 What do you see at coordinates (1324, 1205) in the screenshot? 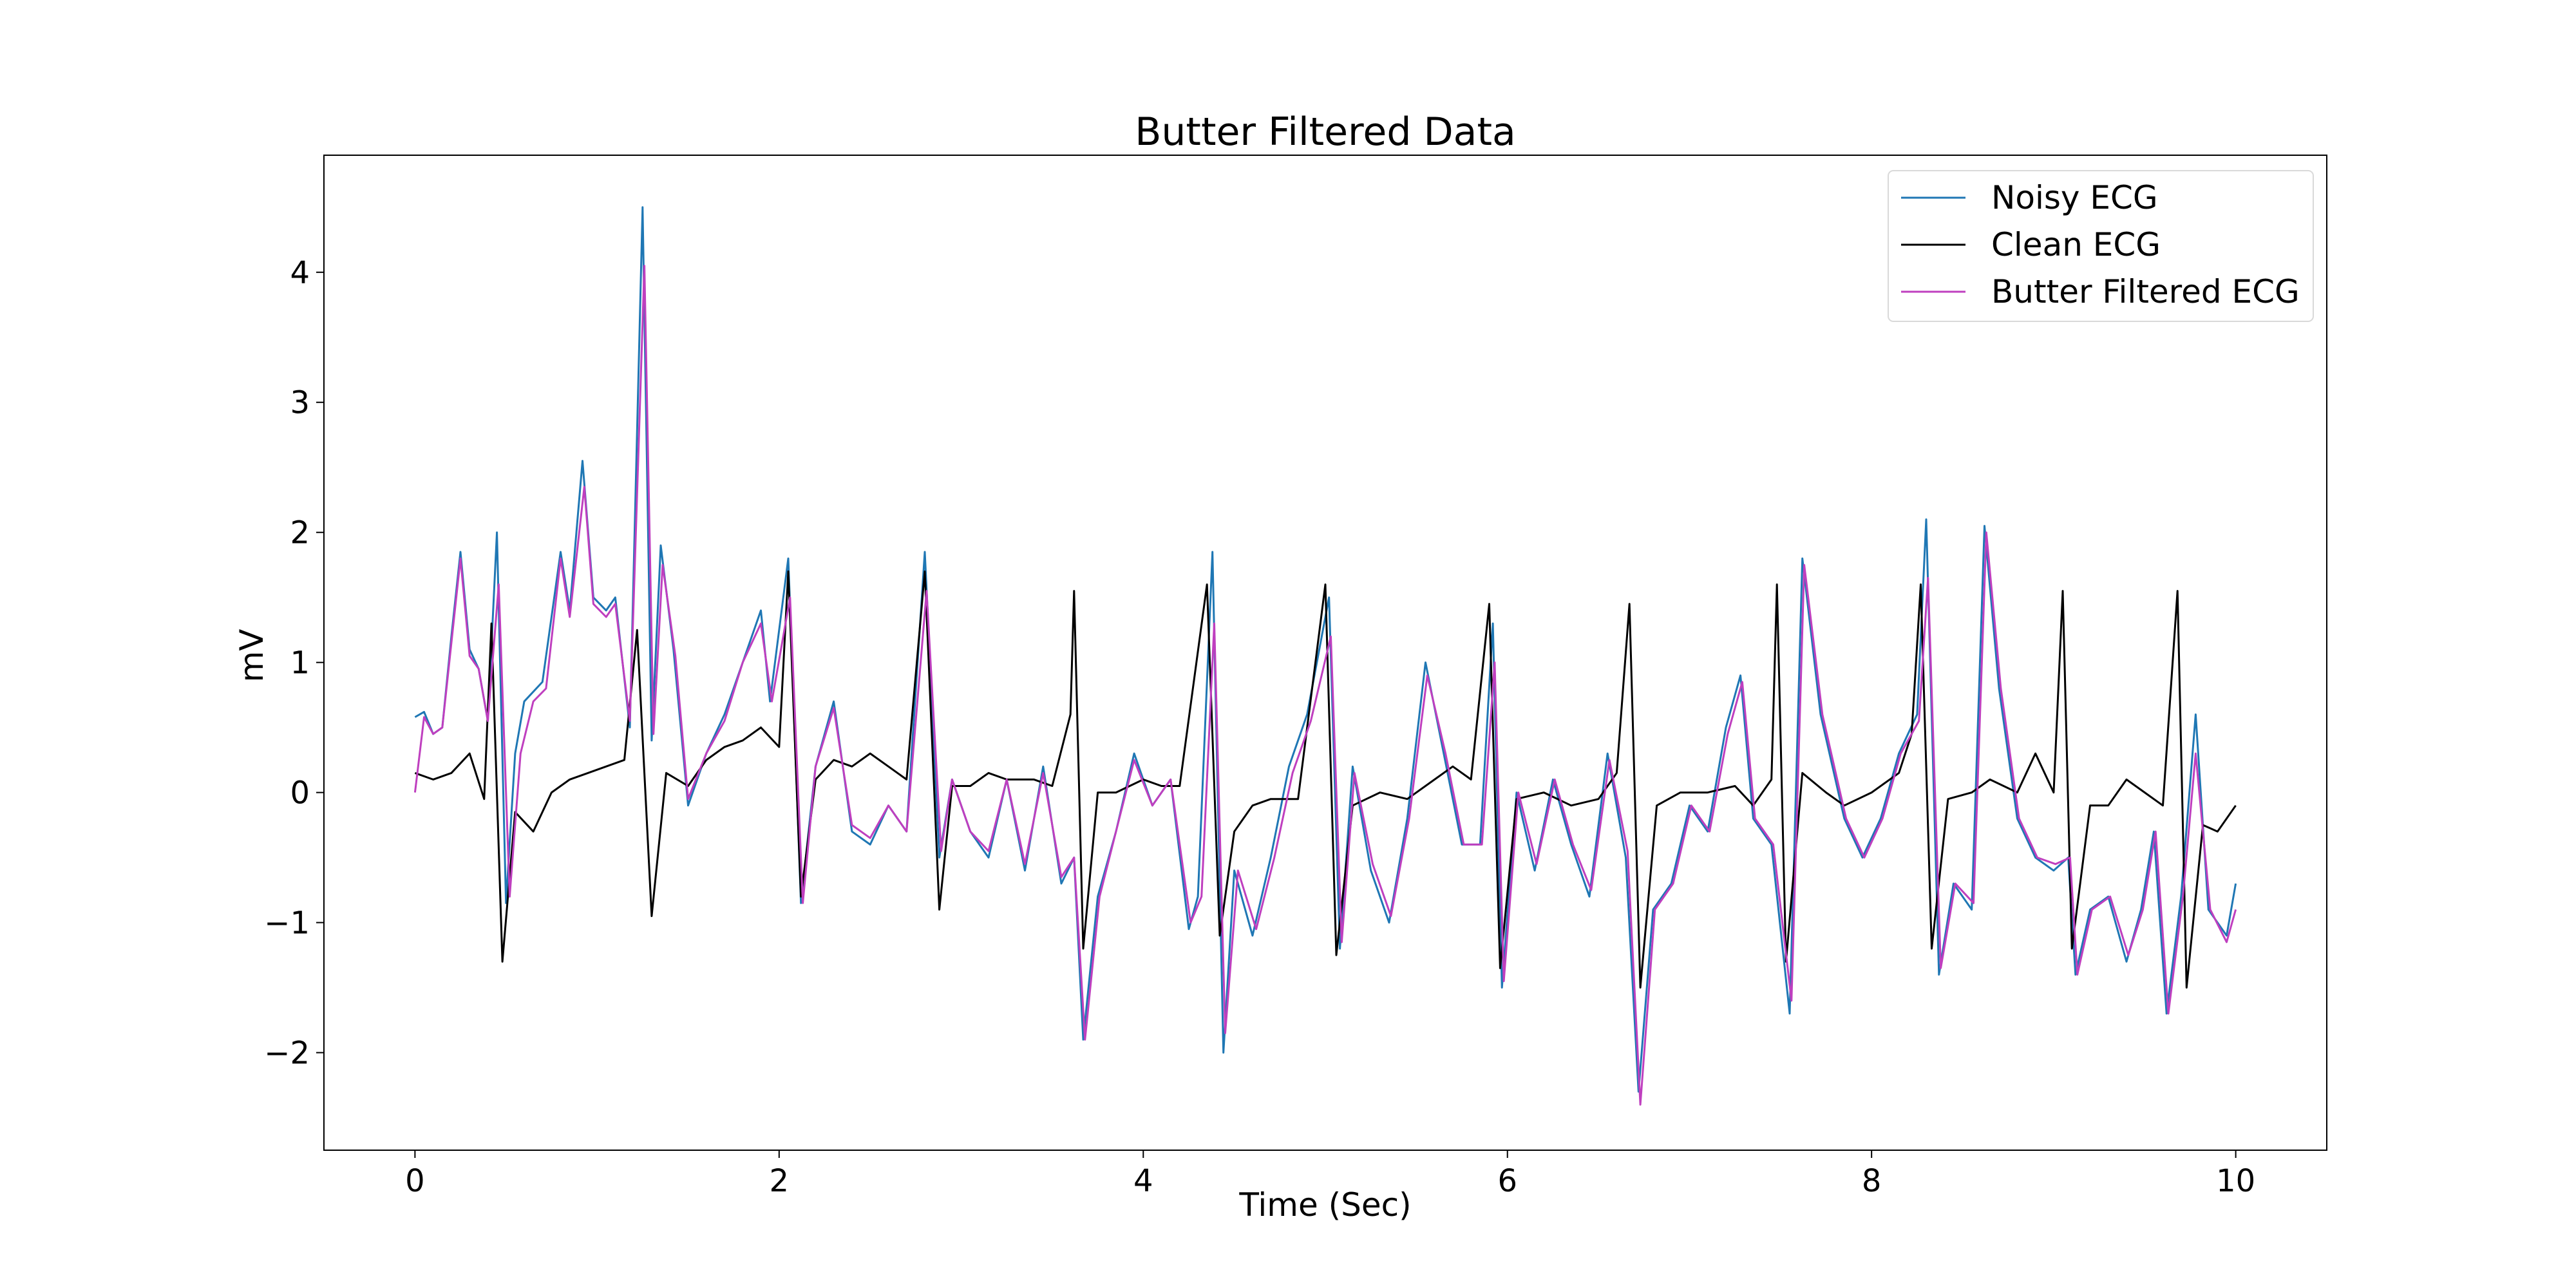
I see `x-axis-label: Time (Sec)` at bounding box center [1324, 1205].